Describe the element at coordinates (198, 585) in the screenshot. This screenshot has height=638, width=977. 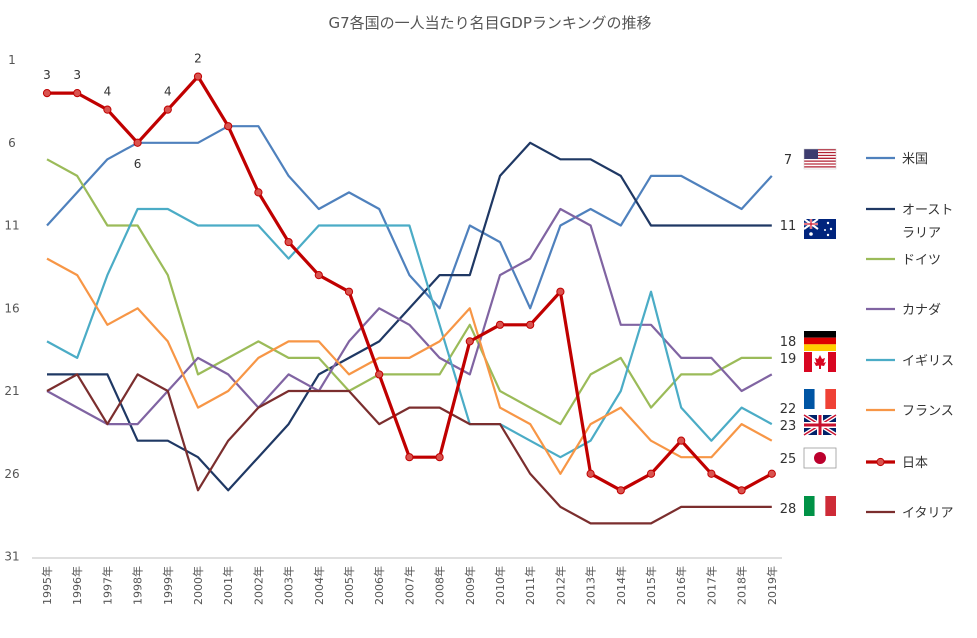
I see `x-tick-label: 2000年` at that location.